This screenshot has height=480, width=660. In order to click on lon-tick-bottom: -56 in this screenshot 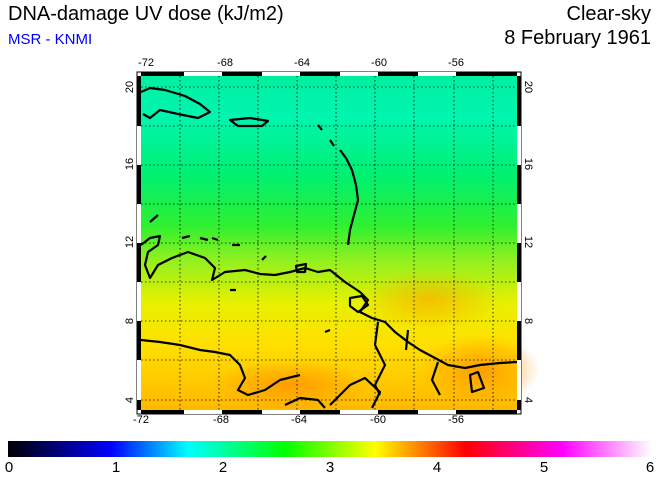, I will do `click(456, 420)`.